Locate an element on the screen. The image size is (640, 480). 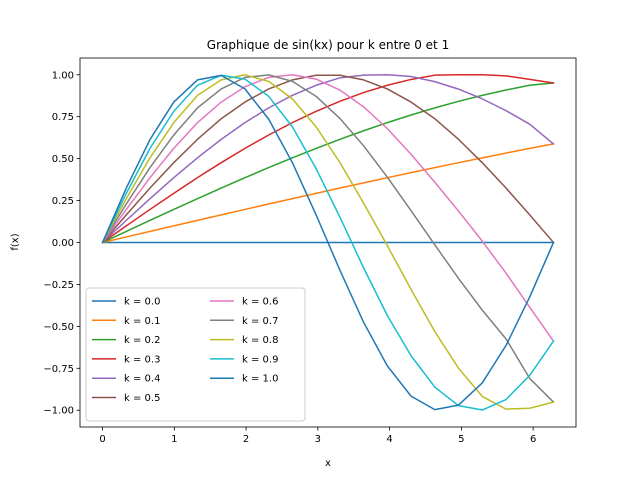
x-tick-label: 1 is located at coordinates (174, 439).